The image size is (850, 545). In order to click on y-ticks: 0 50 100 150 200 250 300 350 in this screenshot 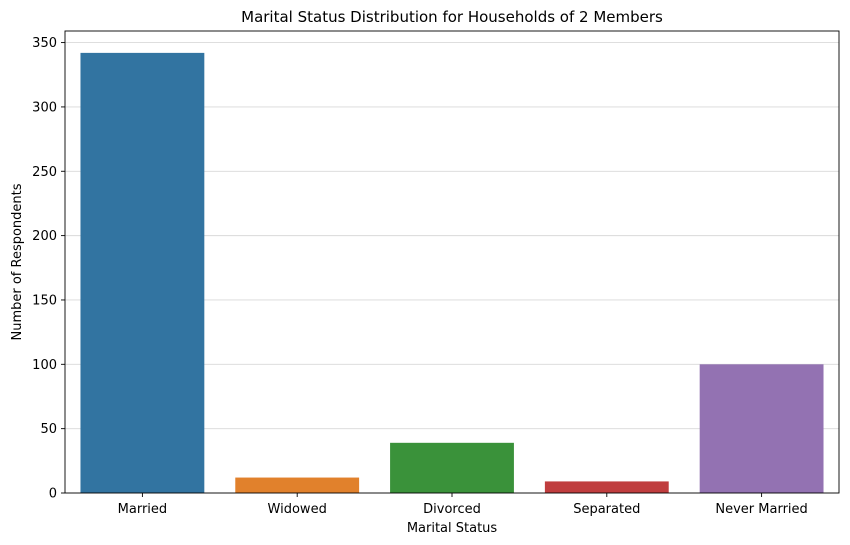, I will do `click(48, 269)`.